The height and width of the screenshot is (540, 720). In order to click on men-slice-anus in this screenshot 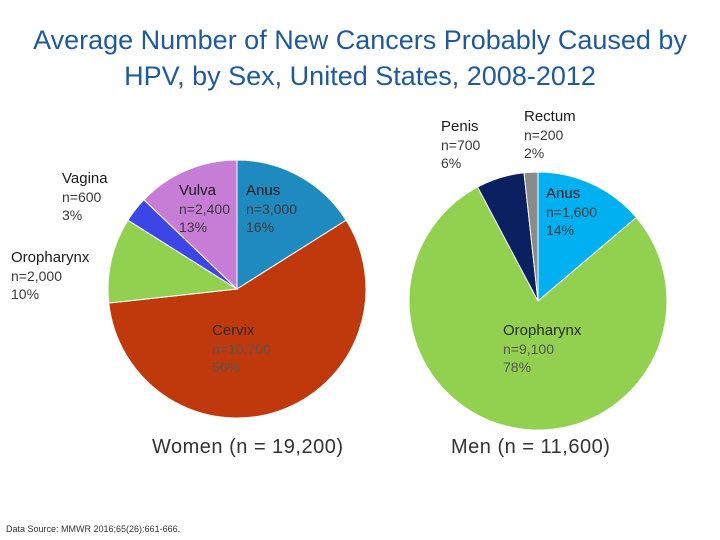, I will do `click(587, 237)`.